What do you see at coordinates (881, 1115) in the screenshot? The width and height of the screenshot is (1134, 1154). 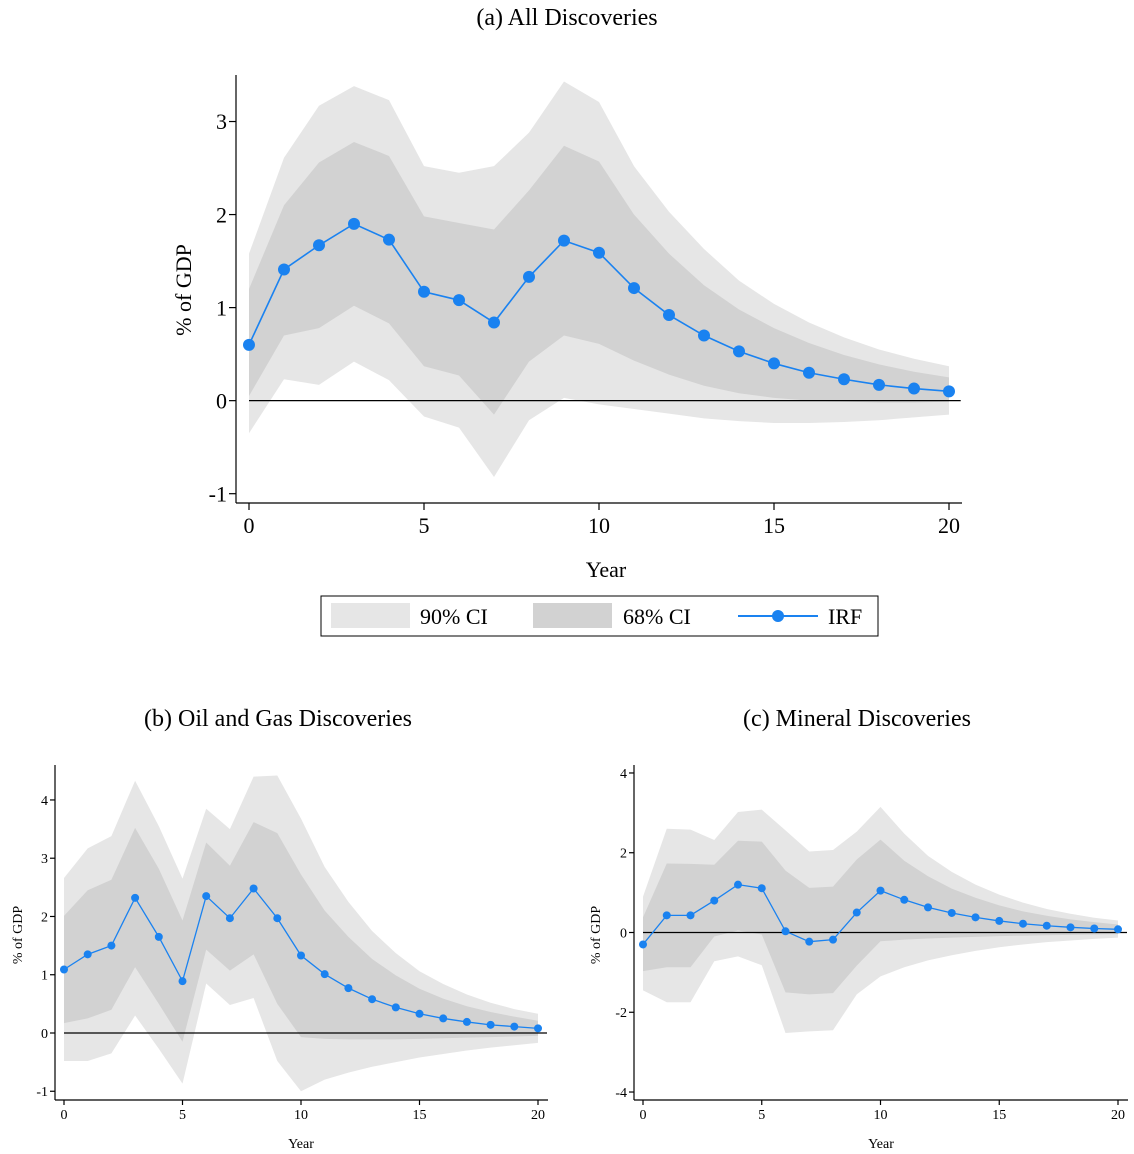 I see `x-tick-label-mineral-discoveries: 10` at bounding box center [881, 1115].